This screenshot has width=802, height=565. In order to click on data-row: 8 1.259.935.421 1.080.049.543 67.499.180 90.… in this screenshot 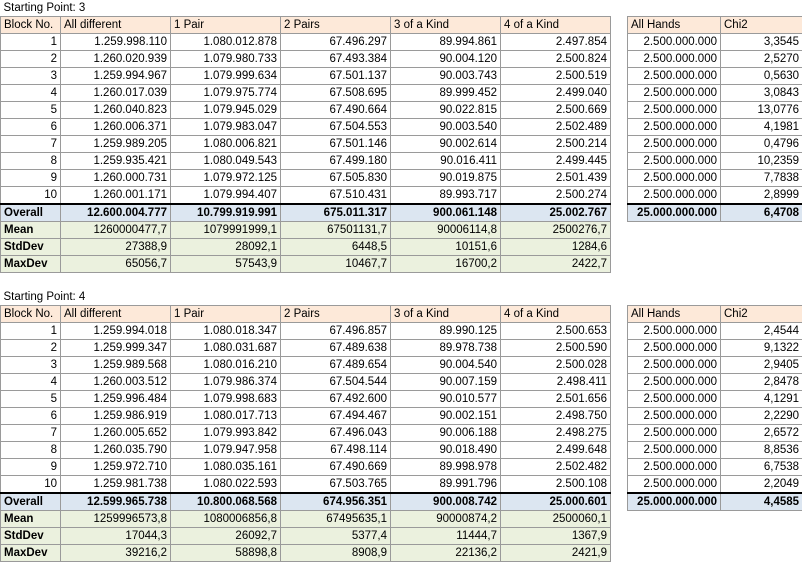, I will do `click(401, 161)`.